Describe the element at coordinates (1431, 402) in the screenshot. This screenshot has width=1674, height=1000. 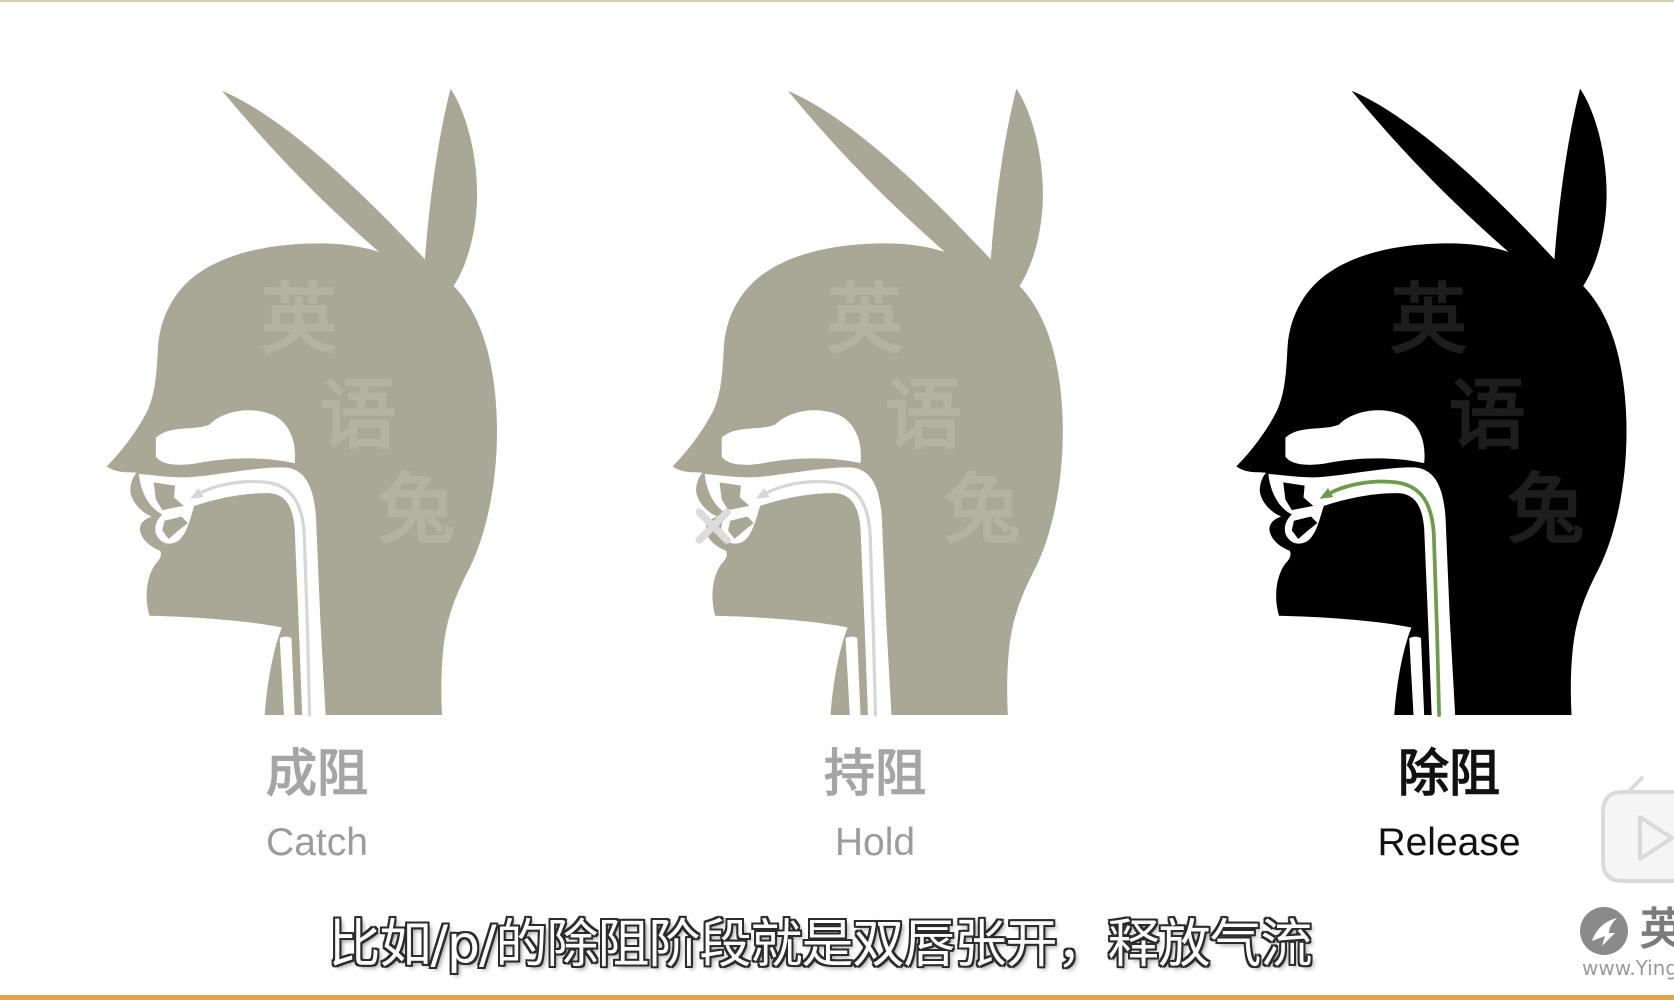
I see `head-release: 英 语 兔` at that location.